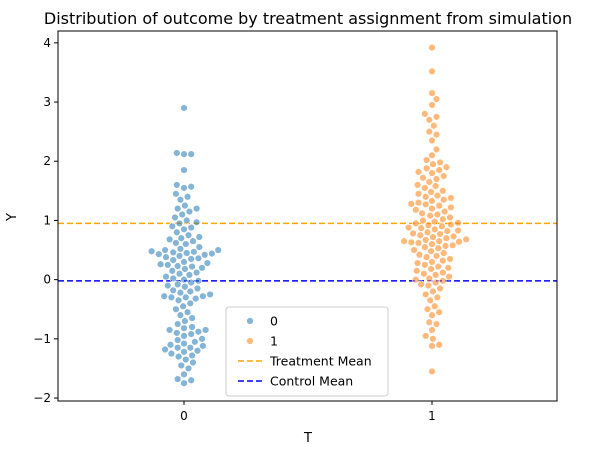  Describe the element at coordinates (432, 416) in the screenshot. I see `x-tick-label: 1` at that location.